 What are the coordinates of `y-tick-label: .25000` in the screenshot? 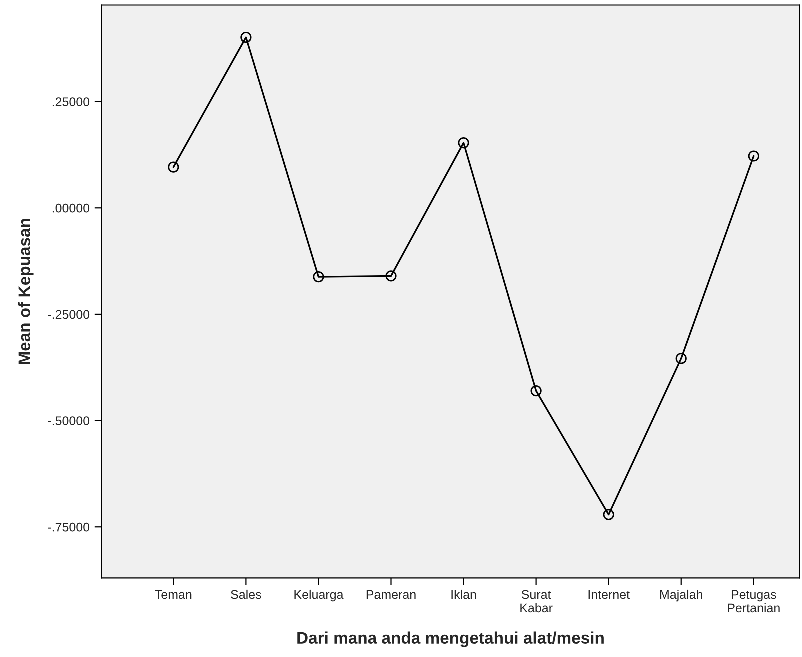 It's located at (71, 102).